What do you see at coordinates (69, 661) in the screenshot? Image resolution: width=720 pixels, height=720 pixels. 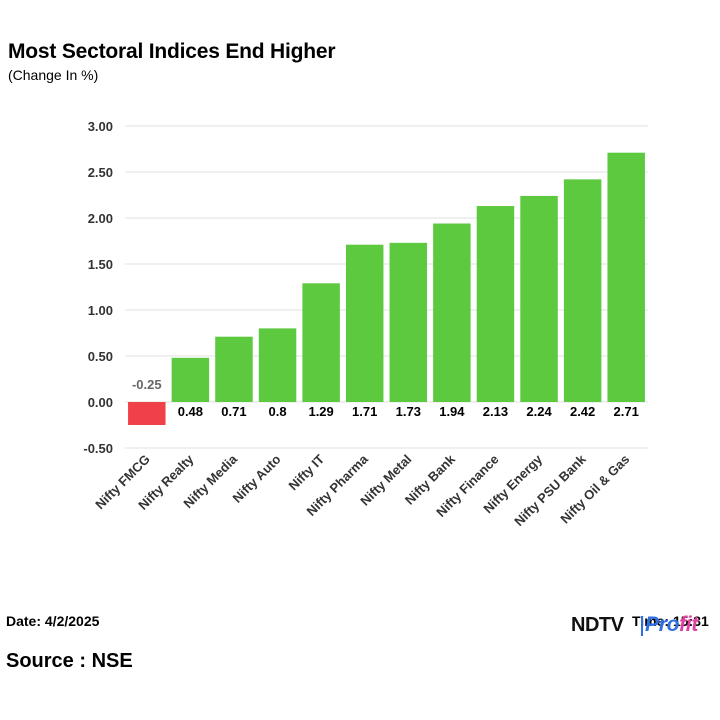 I see `source-label: Source : NSE` at bounding box center [69, 661].